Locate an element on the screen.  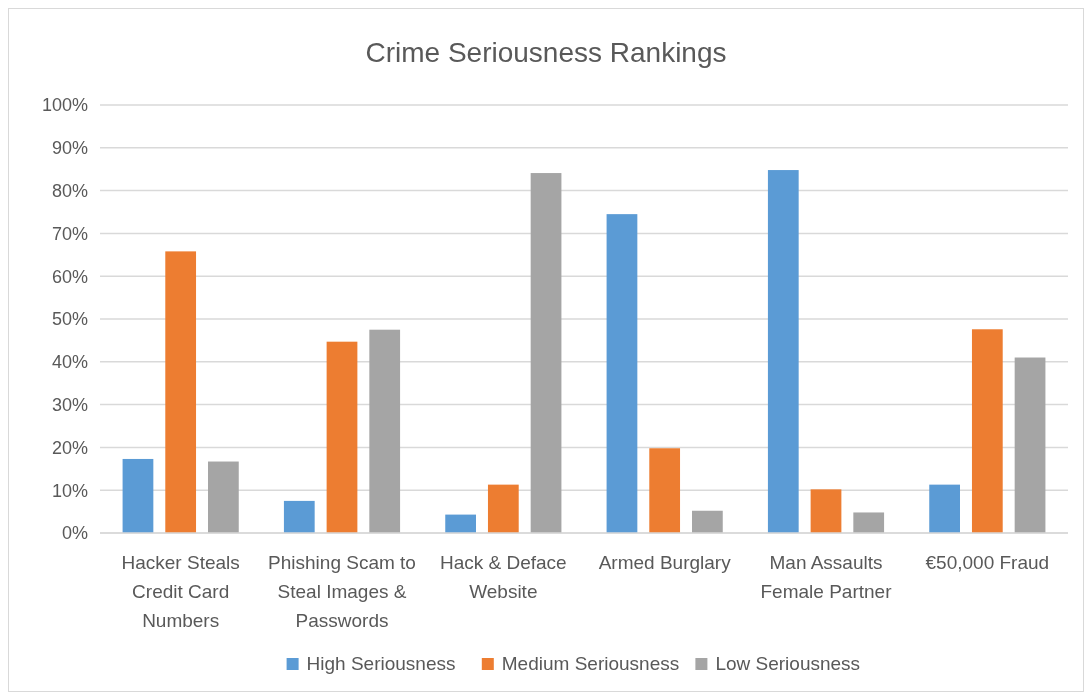
y-tick-label: 80% is located at coordinates (69, 190).